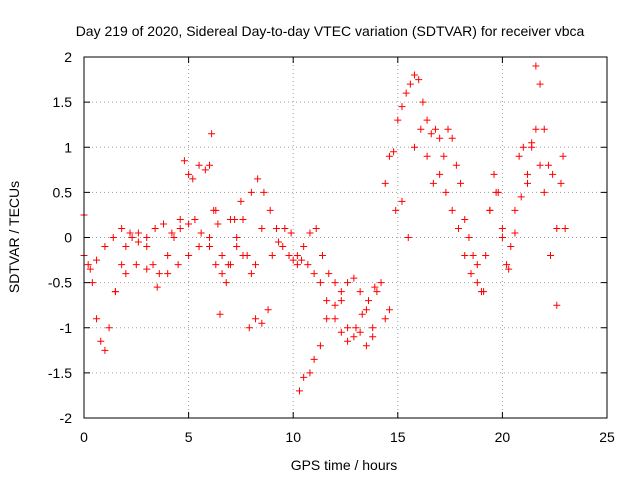 Image resolution: width=640 pixels, height=480 pixels. Describe the element at coordinates (189, 437) in the screenshot. I see `x-tick-label: 5` at that location.